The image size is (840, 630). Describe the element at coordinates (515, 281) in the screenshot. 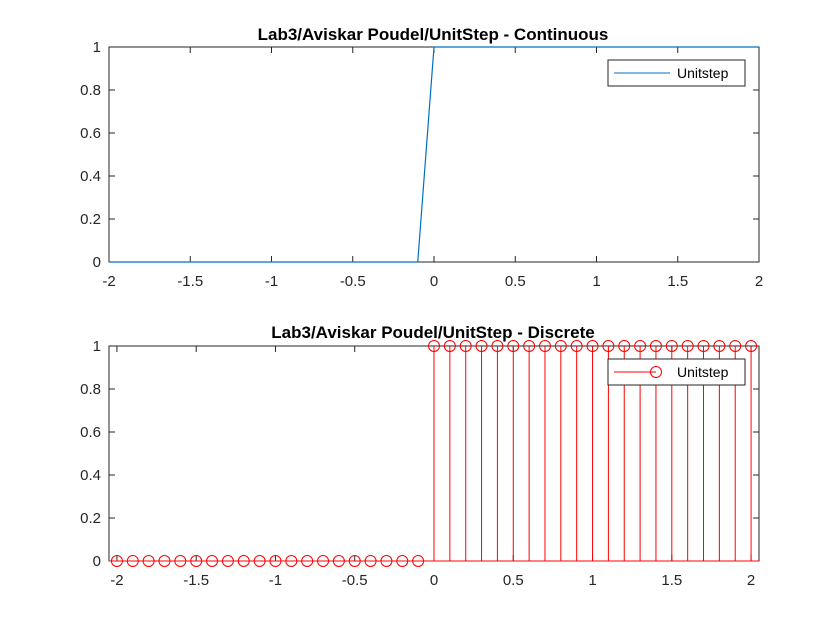

I see `continuous-x-tick-label: 0.5` at that location.